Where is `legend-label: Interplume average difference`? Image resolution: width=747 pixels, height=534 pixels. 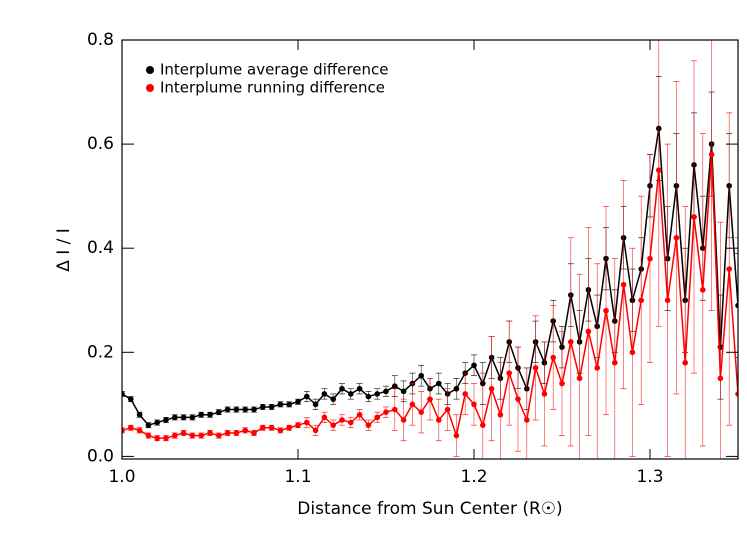 legend-label: Interplume average difference is located at coordinates (274, 70).